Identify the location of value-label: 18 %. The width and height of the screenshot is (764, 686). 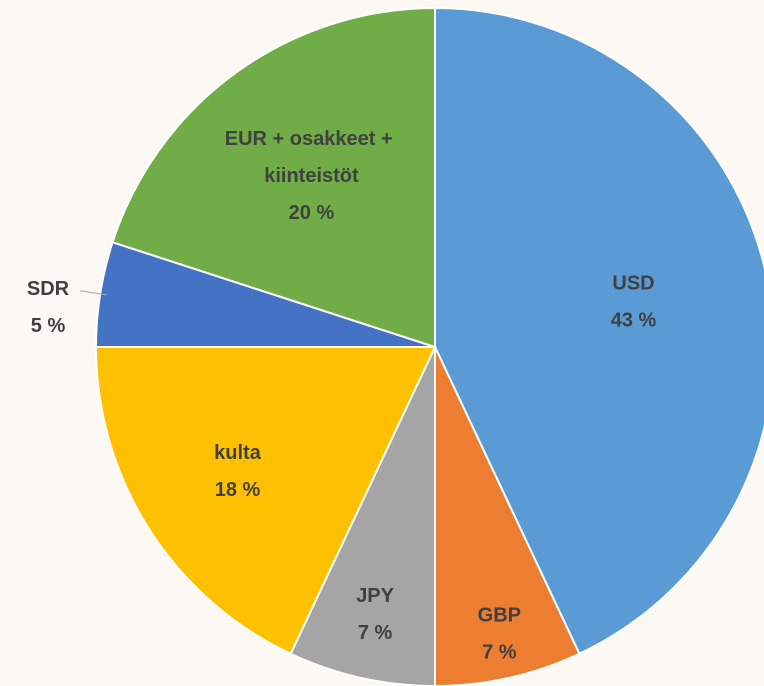
(238, 490).